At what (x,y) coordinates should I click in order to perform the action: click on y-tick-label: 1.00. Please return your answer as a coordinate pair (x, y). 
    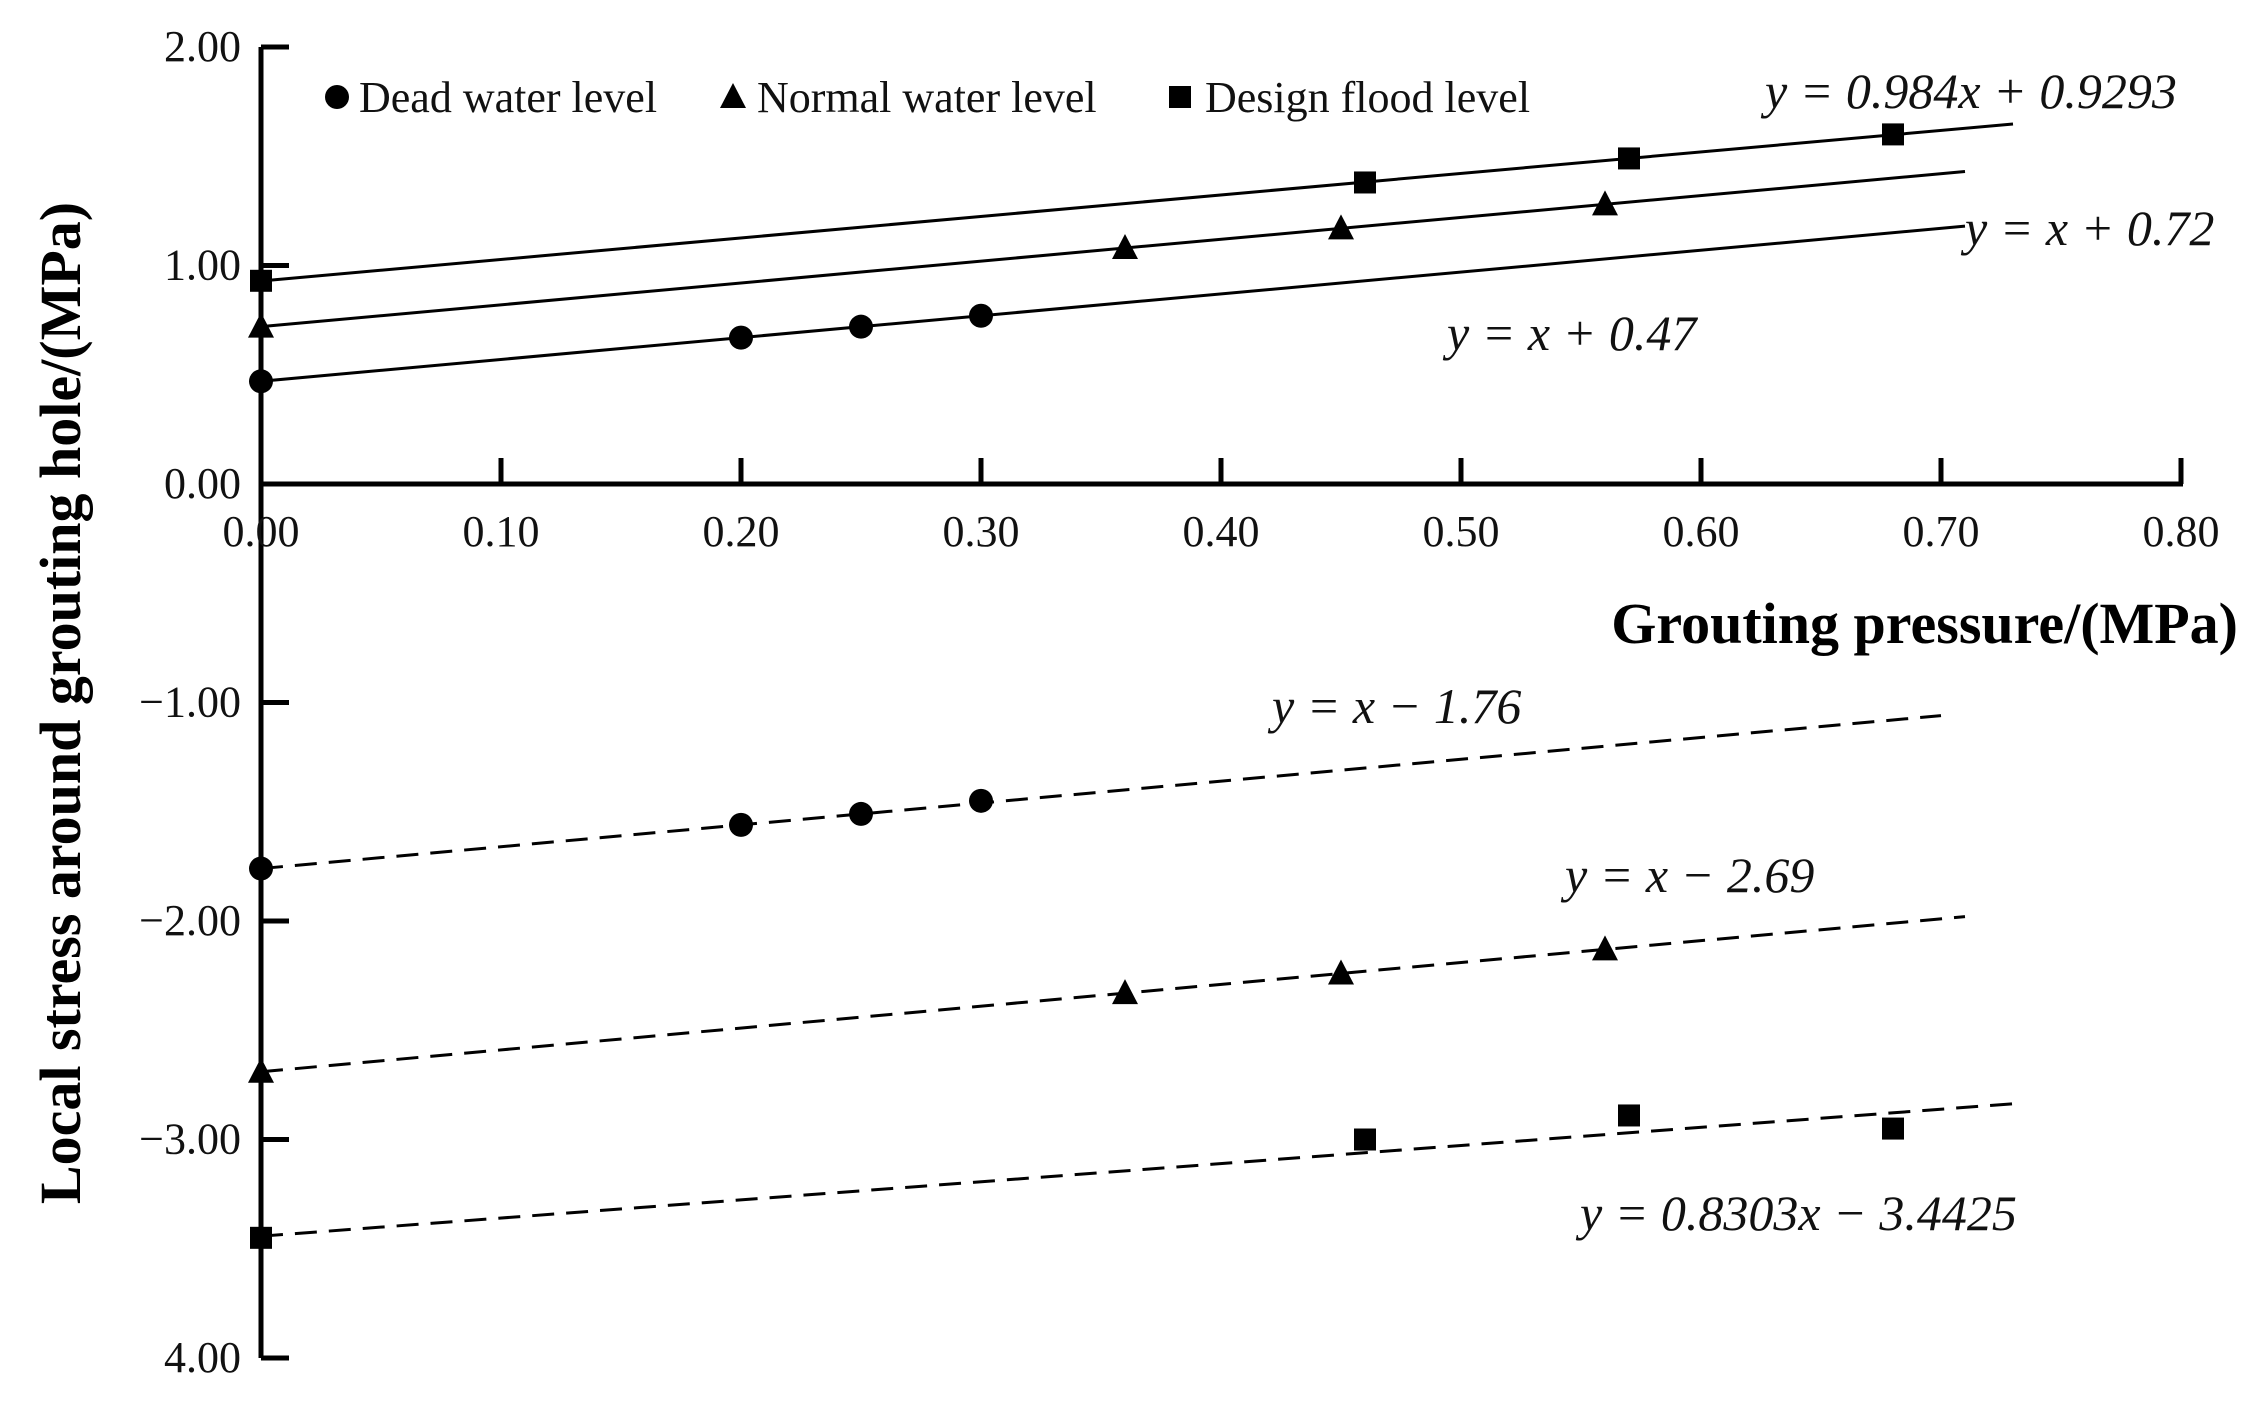
    Looking at the image, I should click on (202, 265).